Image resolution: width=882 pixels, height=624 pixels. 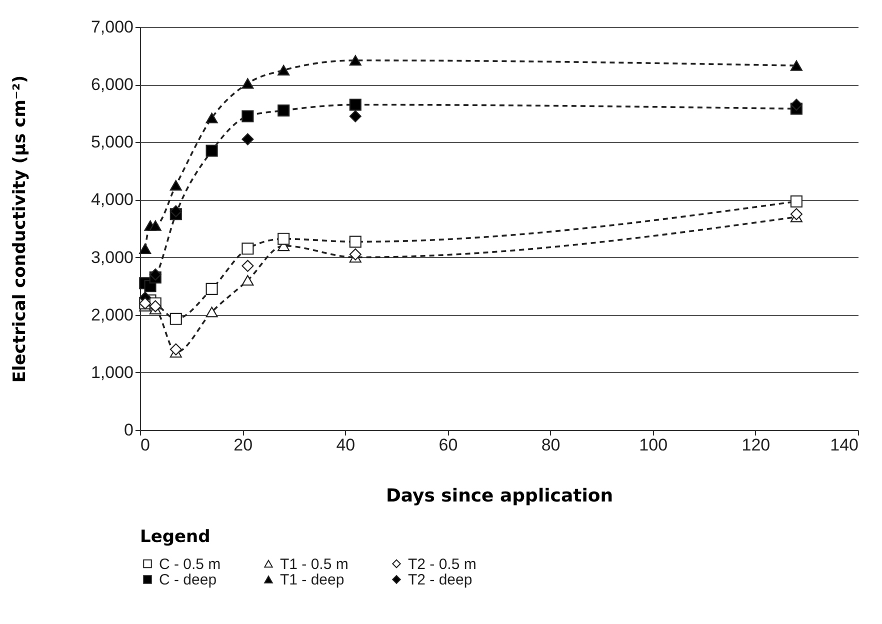 I want to click on y-tick-label: 6,000, so click(x=112, y=84).